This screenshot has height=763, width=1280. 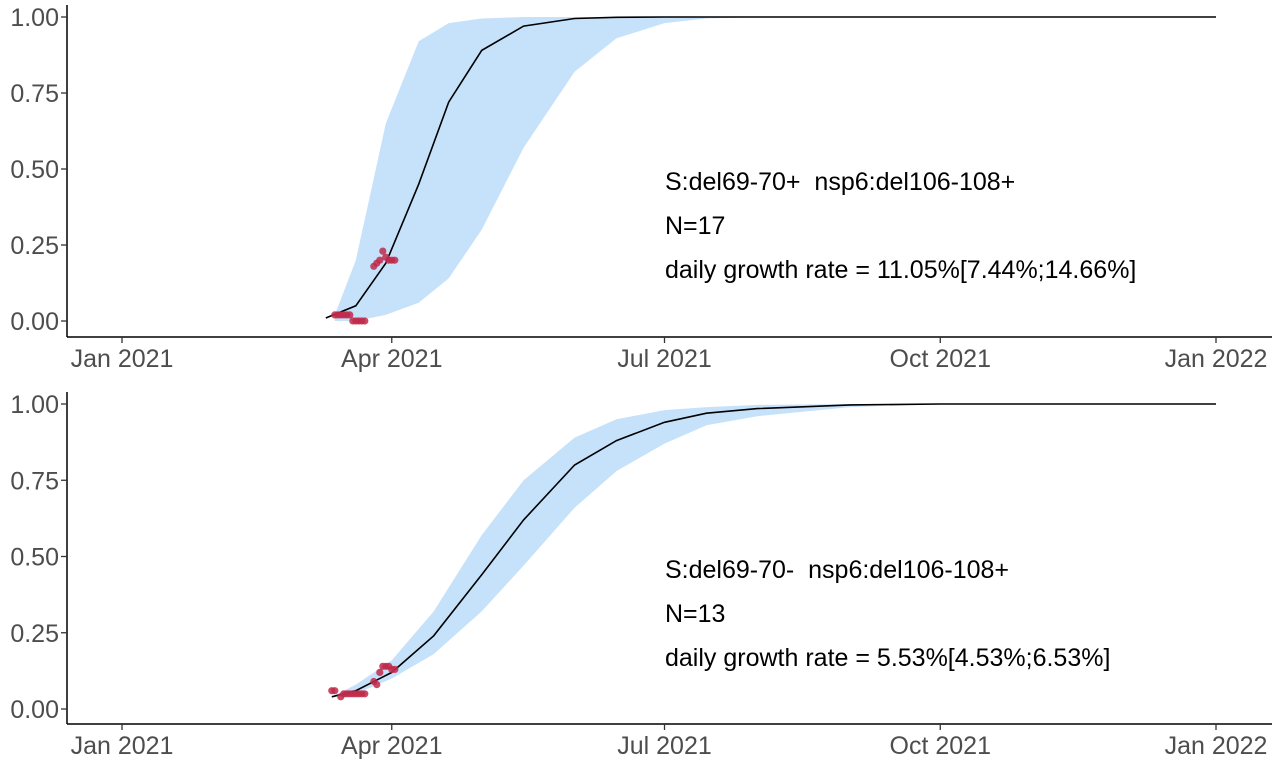 I want to click on annotation-line: N=17, so click(x=695, y=226).